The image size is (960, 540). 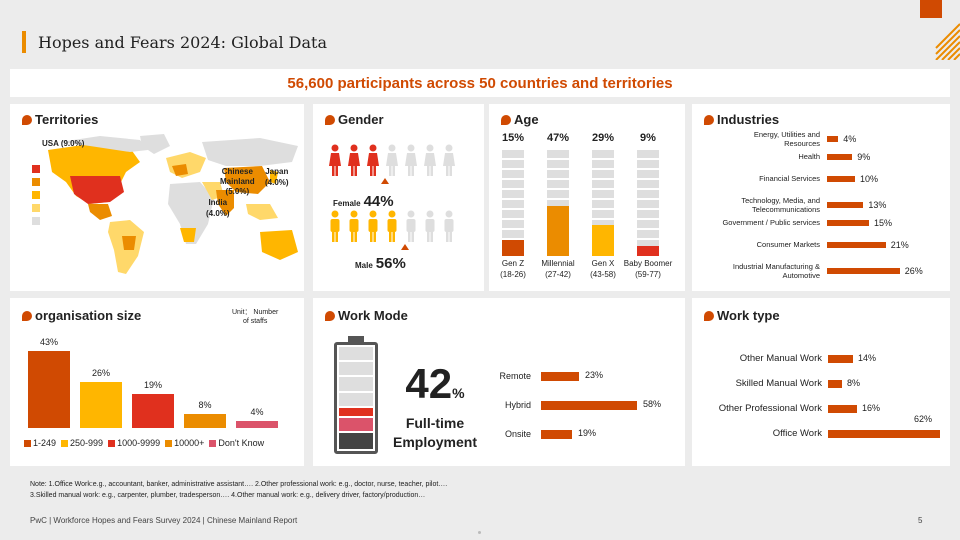 I want to click on work-type-label: Other Professional Work, so click(x=770, y=408).